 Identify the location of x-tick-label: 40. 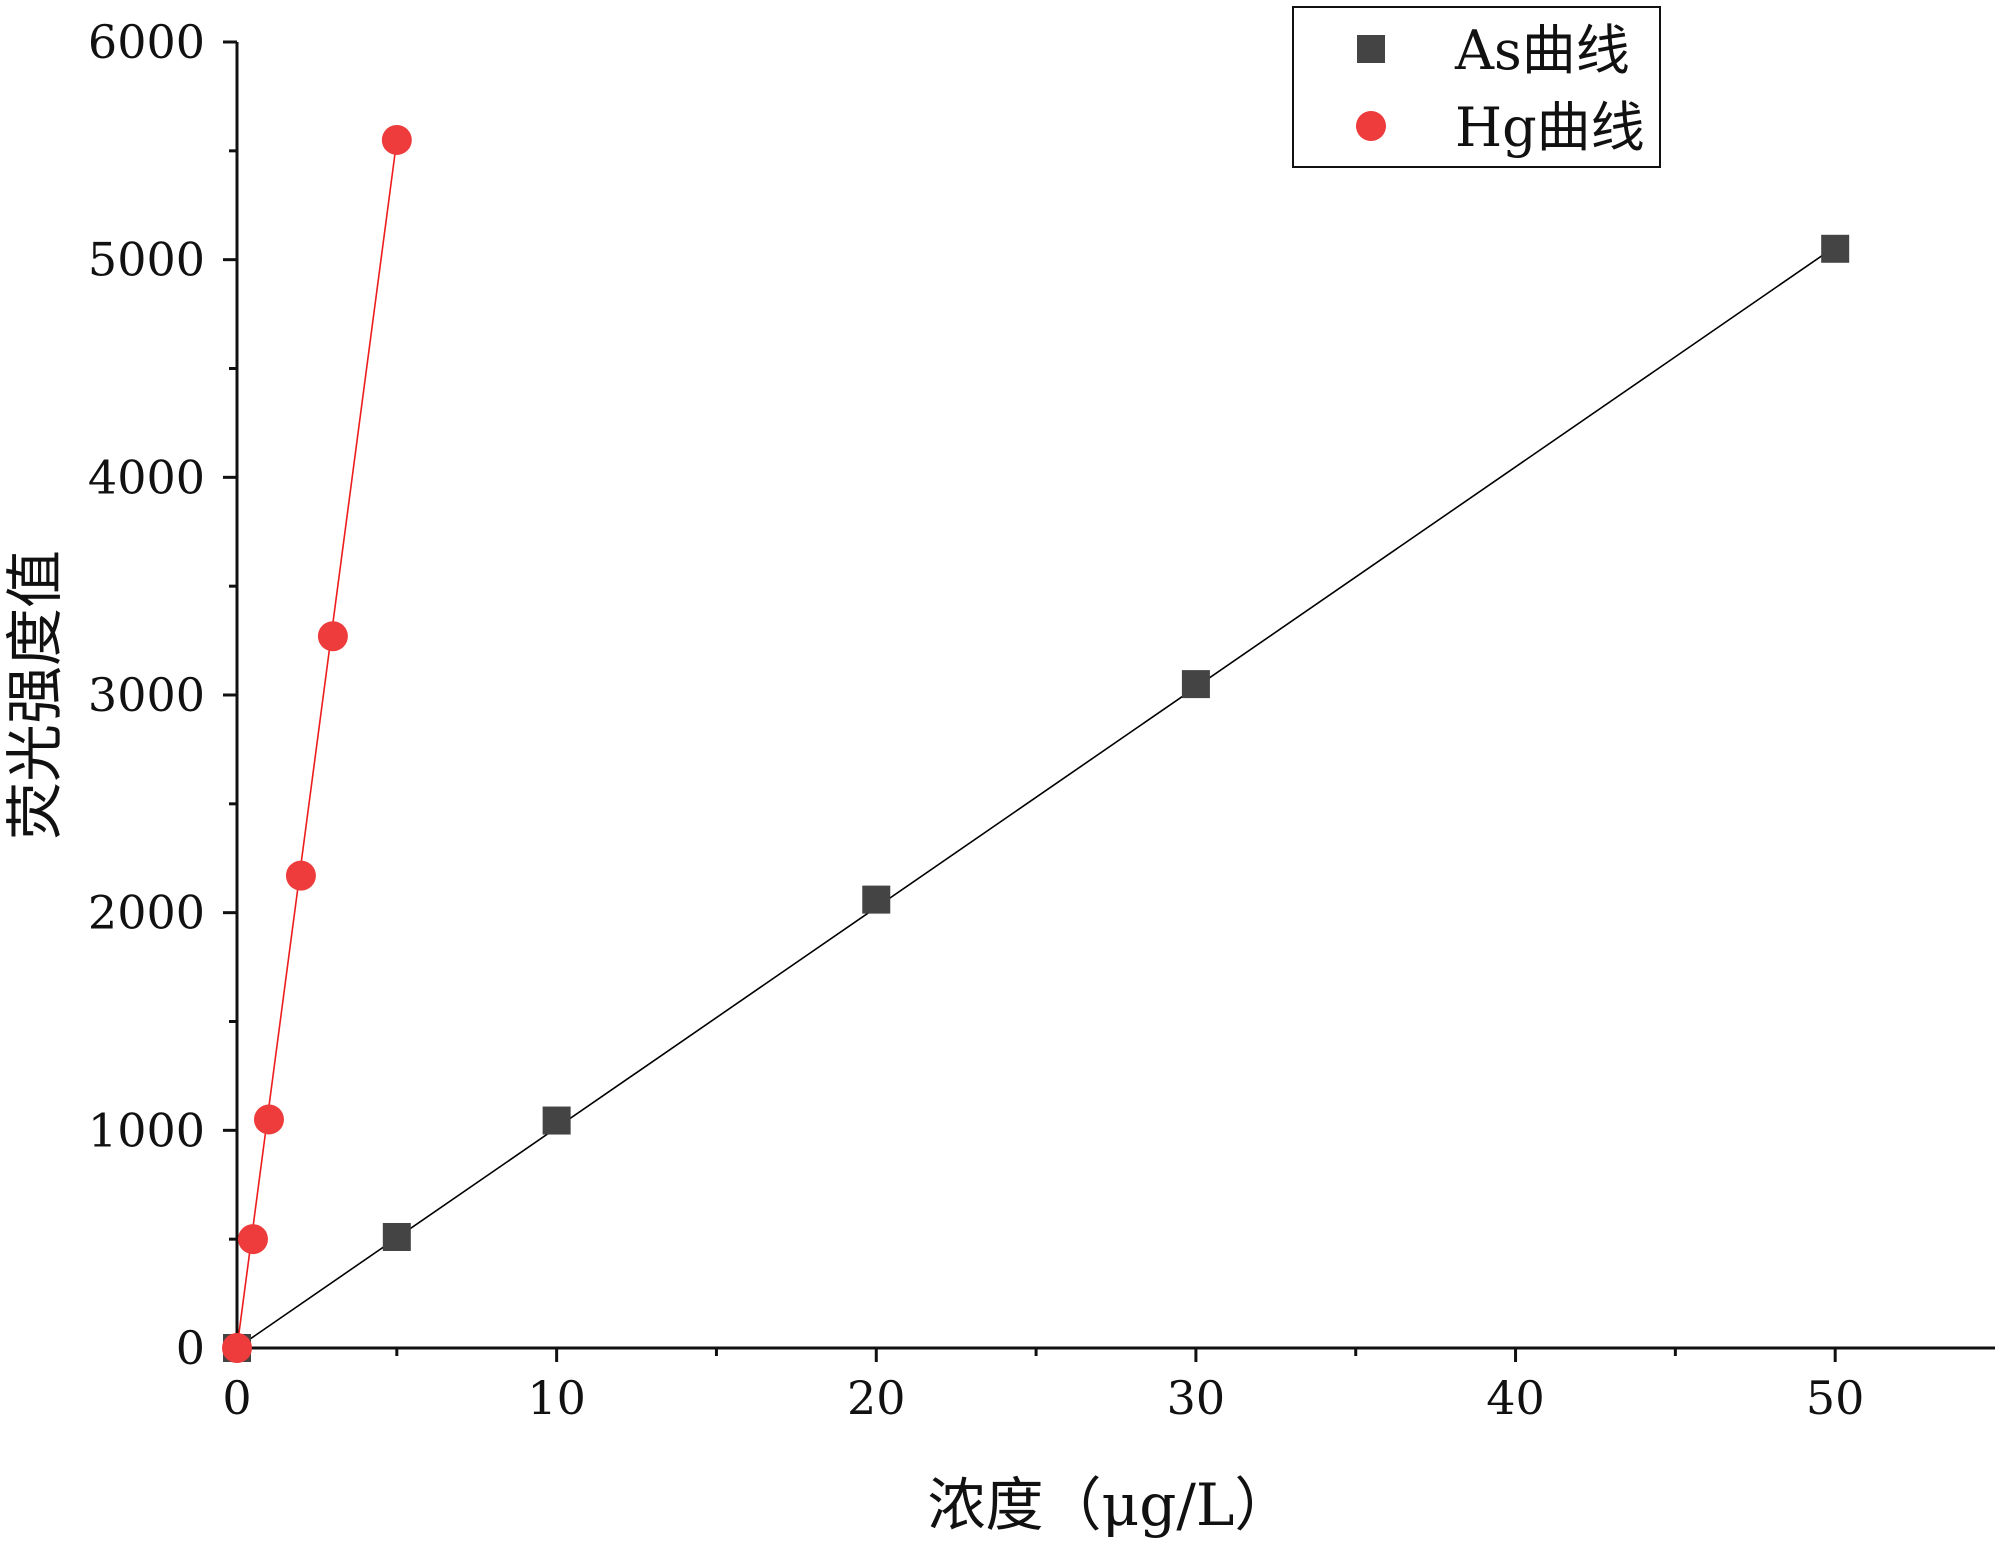
(1515, 1398).